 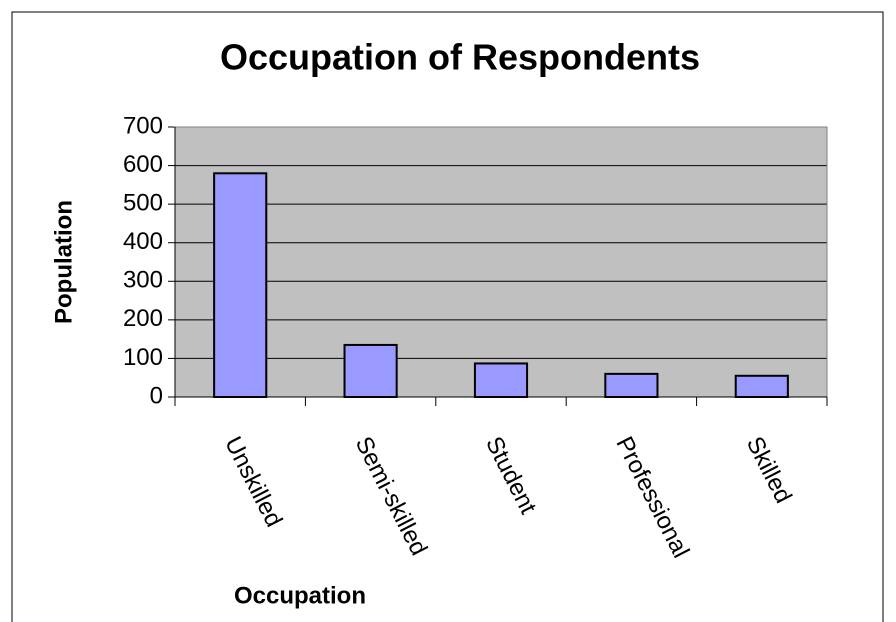 I want to click on y-tick-label: 400, so click(x=143, y=241).